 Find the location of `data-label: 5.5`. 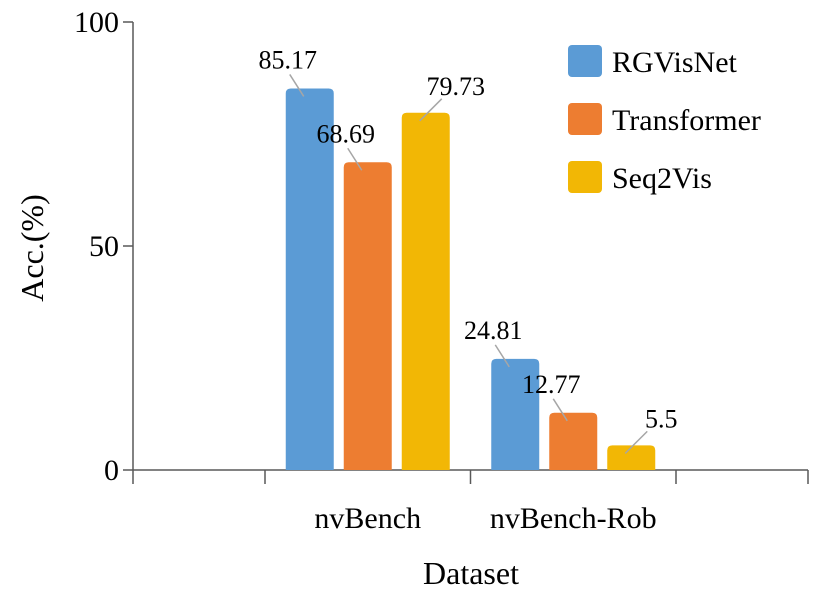

data-label: 5.5 is located at coordinates (661, 418).